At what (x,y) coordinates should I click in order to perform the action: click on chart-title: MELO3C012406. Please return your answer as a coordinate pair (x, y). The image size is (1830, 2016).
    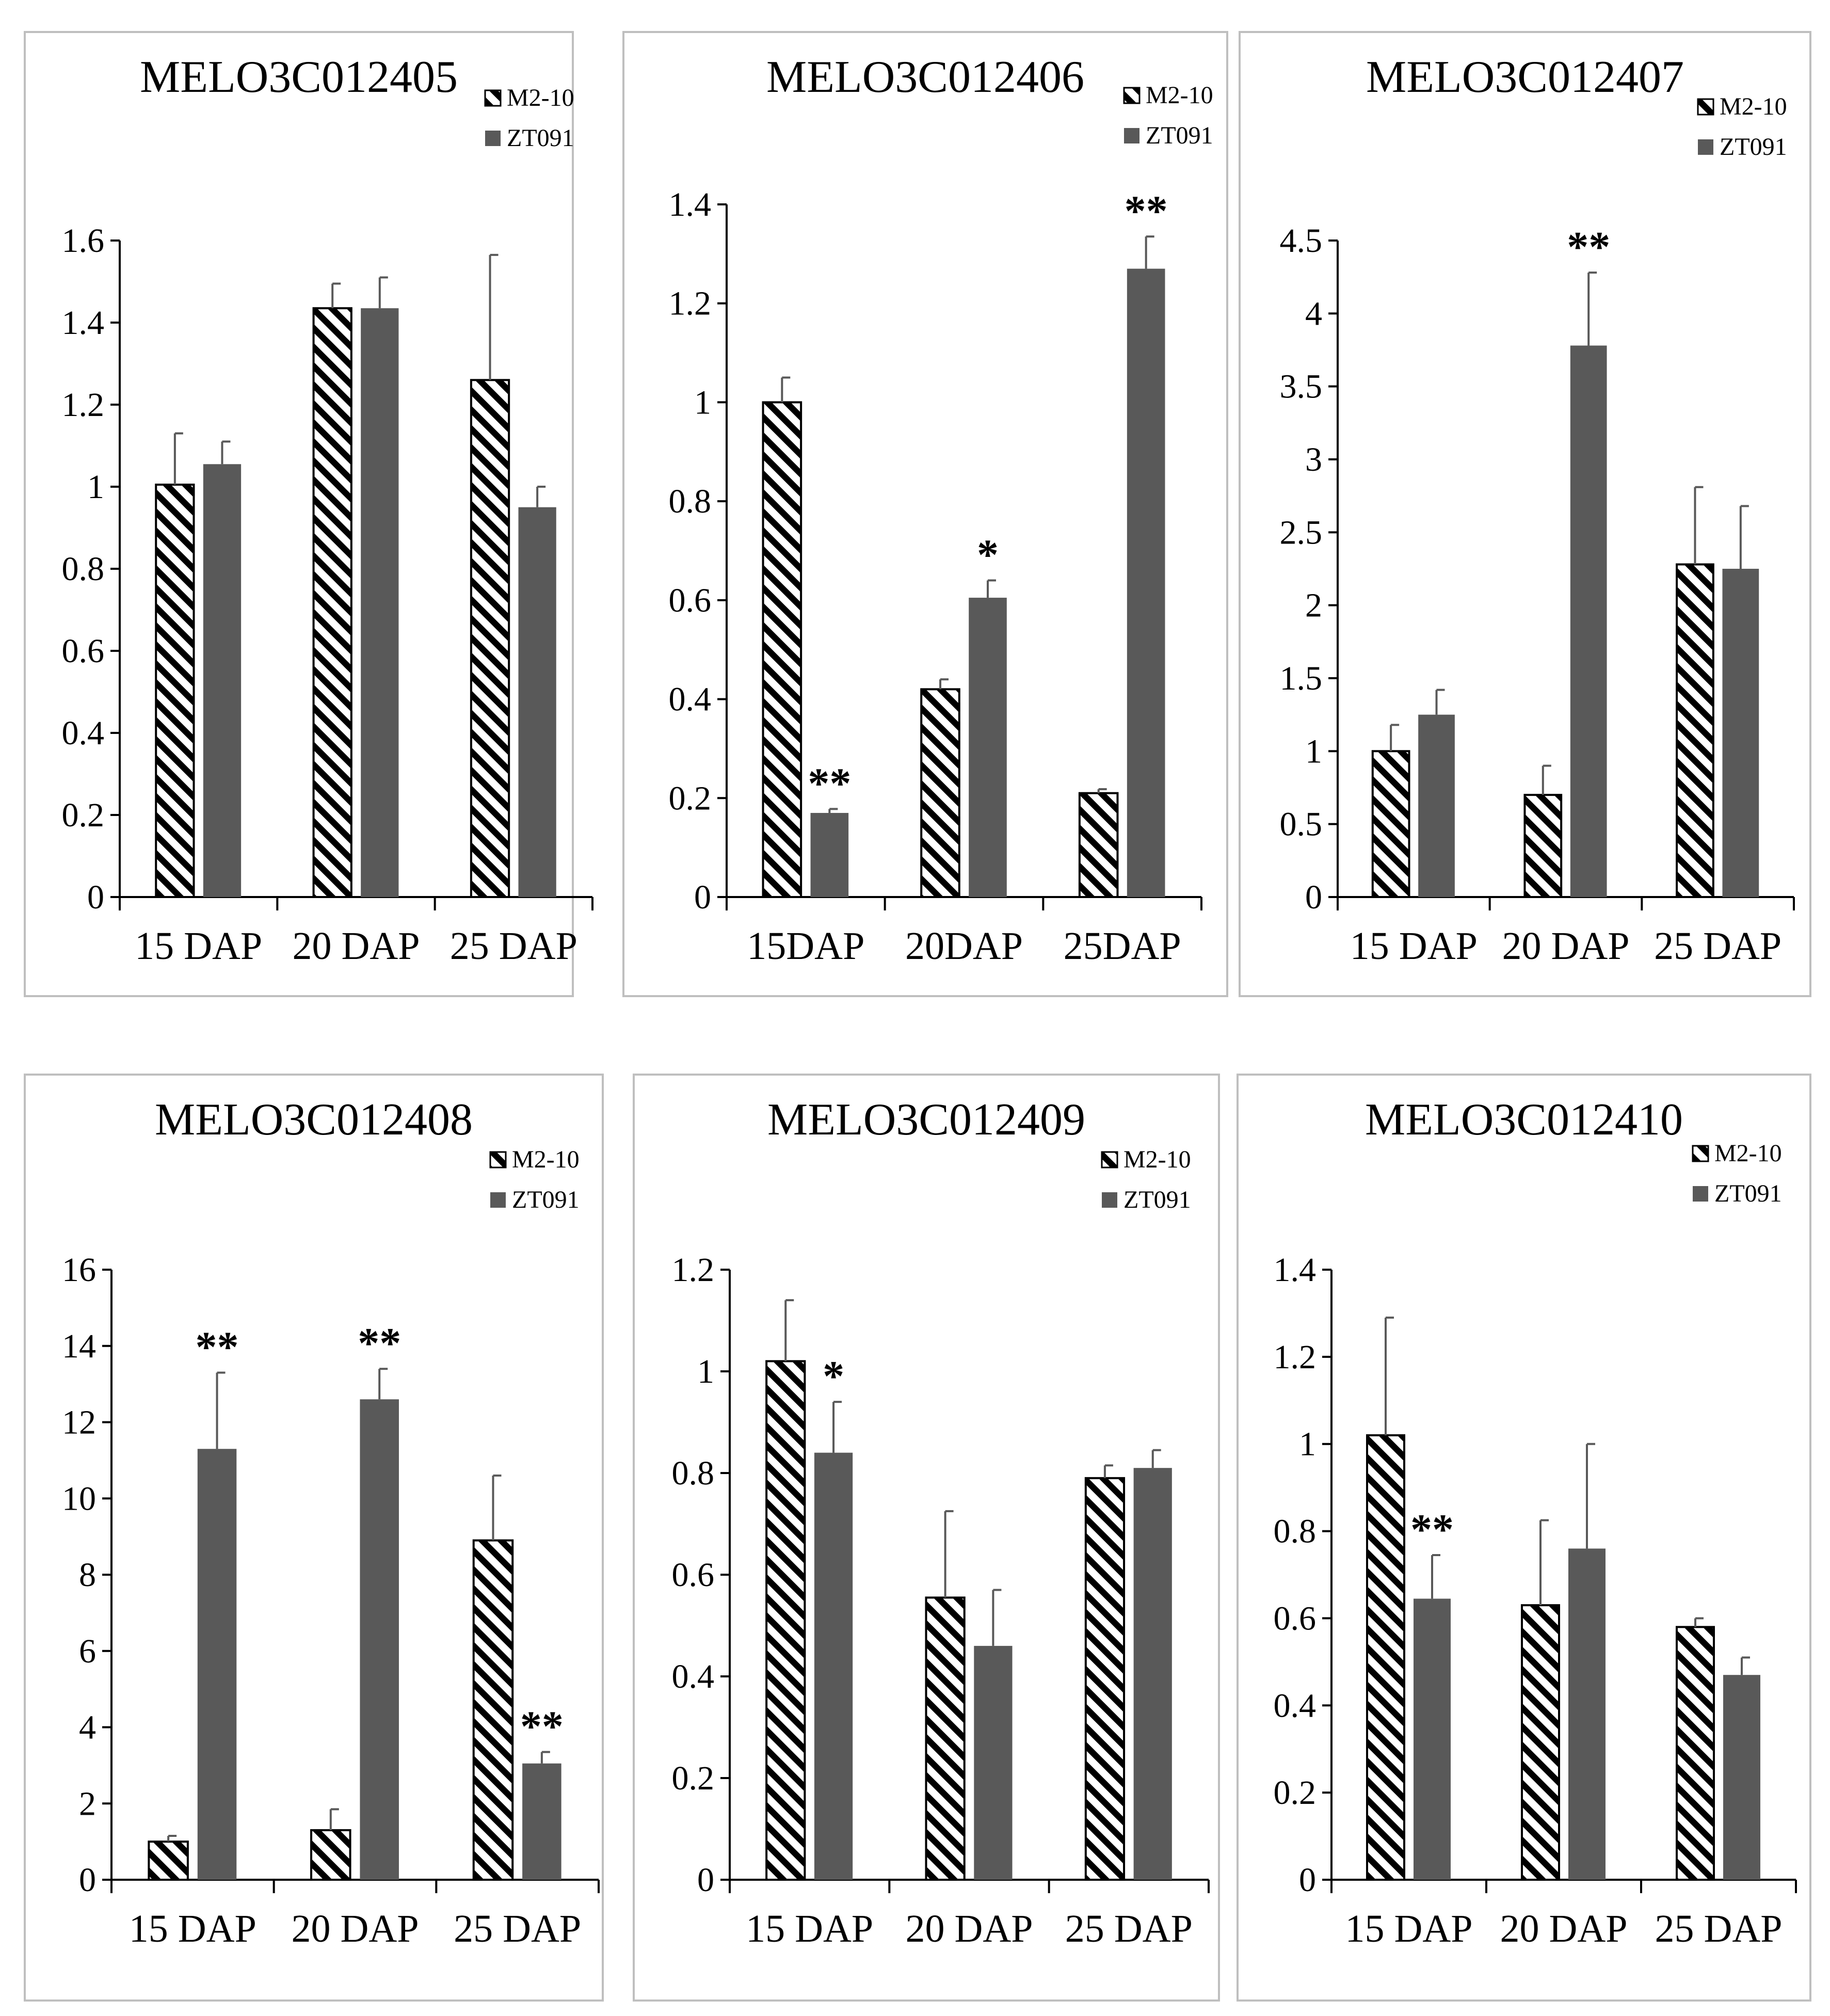
    Looking at the image, I should click on (925, 77).